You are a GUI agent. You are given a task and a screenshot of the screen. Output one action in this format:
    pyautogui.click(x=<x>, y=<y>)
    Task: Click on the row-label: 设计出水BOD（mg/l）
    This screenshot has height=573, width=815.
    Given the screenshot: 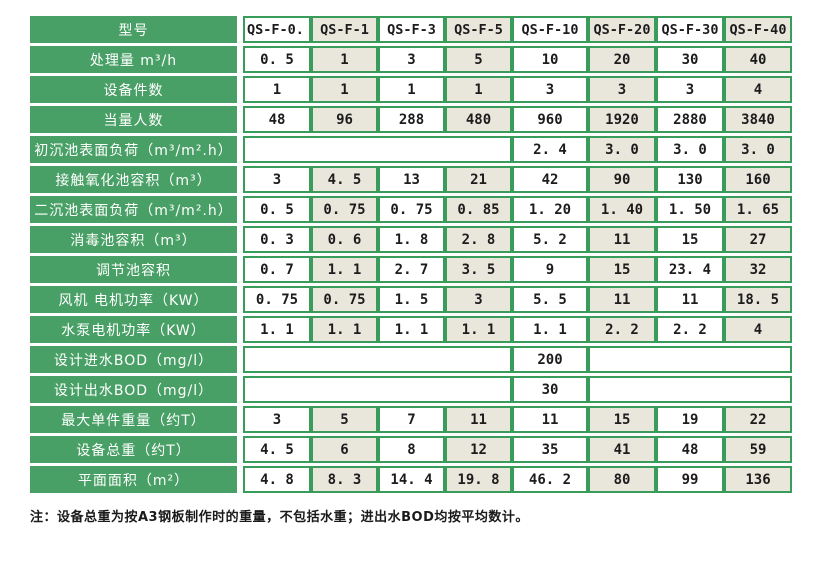 What is the action you would take?
    pyautogui.click(x=133, y=389)
    